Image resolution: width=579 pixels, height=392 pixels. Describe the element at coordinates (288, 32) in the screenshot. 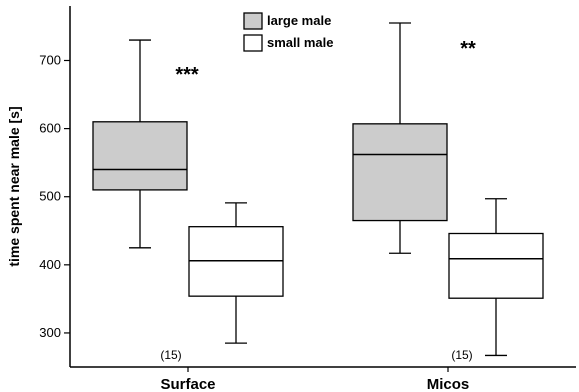

I see `legend: large male small male` at that location.